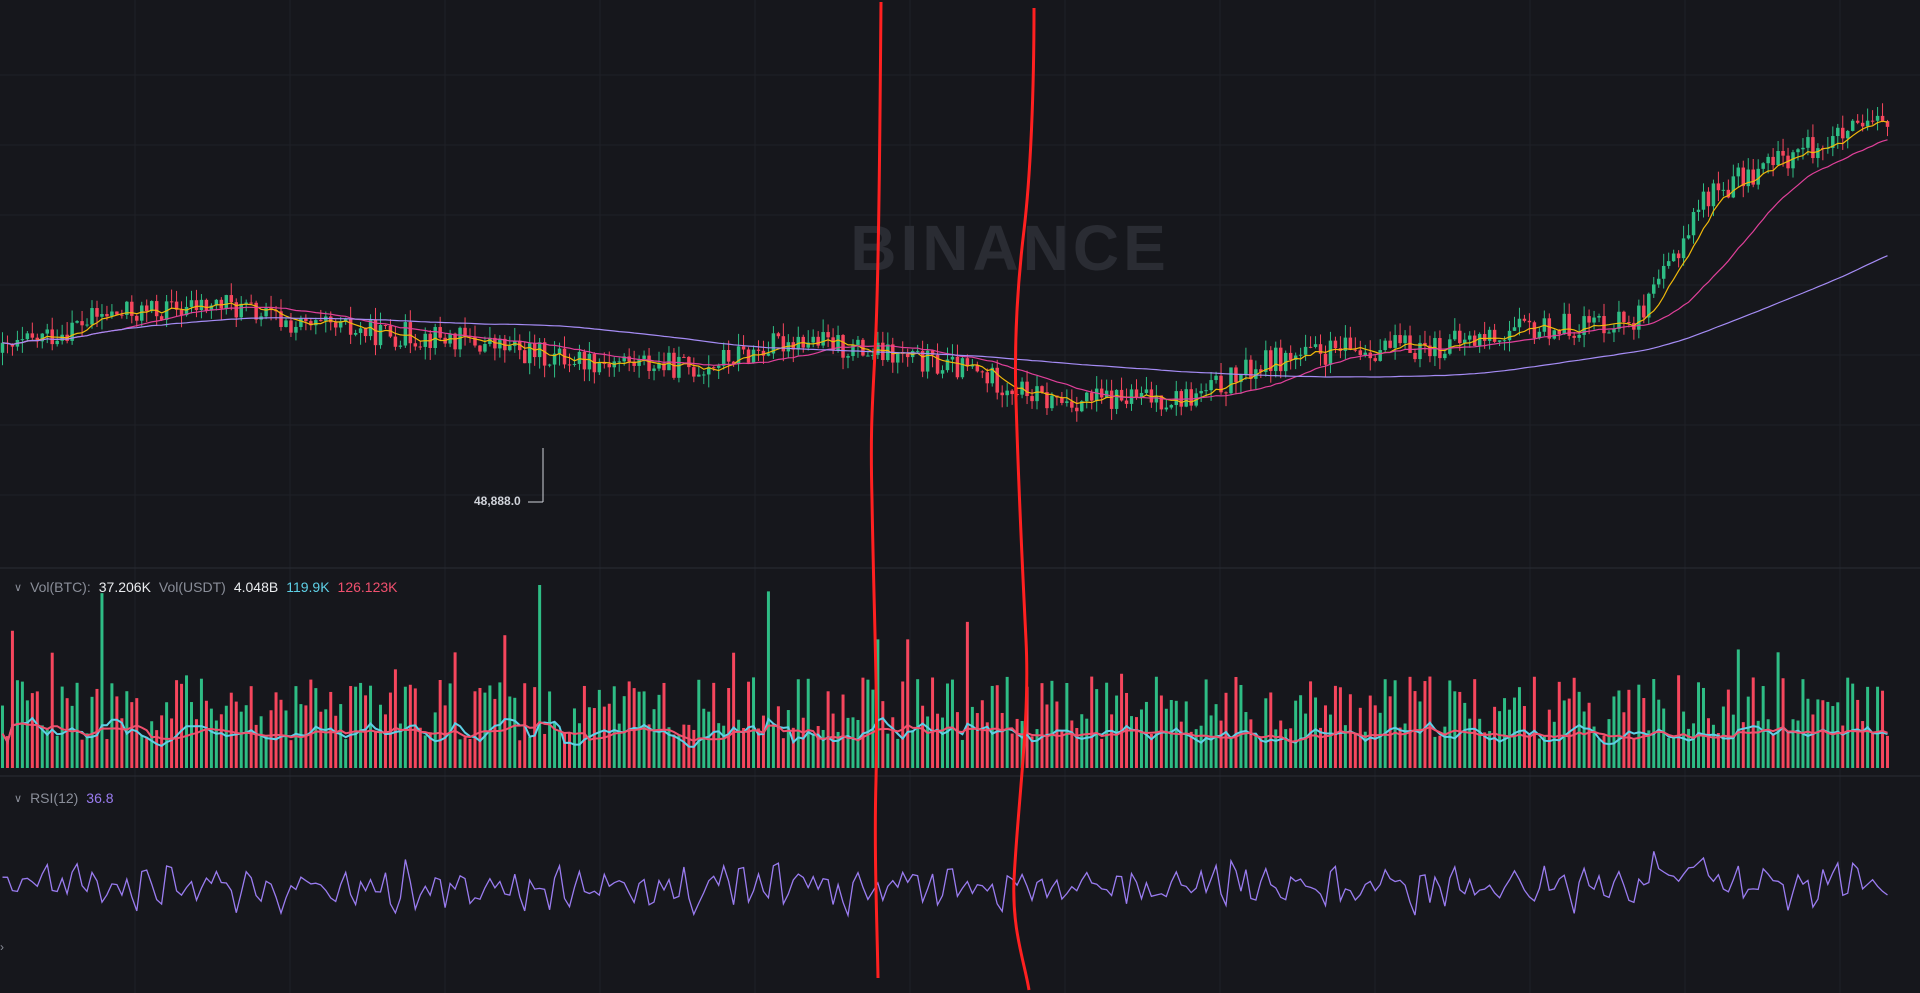 The height and width of the screenshot is (993, 1920). I want to click on volume-ma-long, so click(944, 732).